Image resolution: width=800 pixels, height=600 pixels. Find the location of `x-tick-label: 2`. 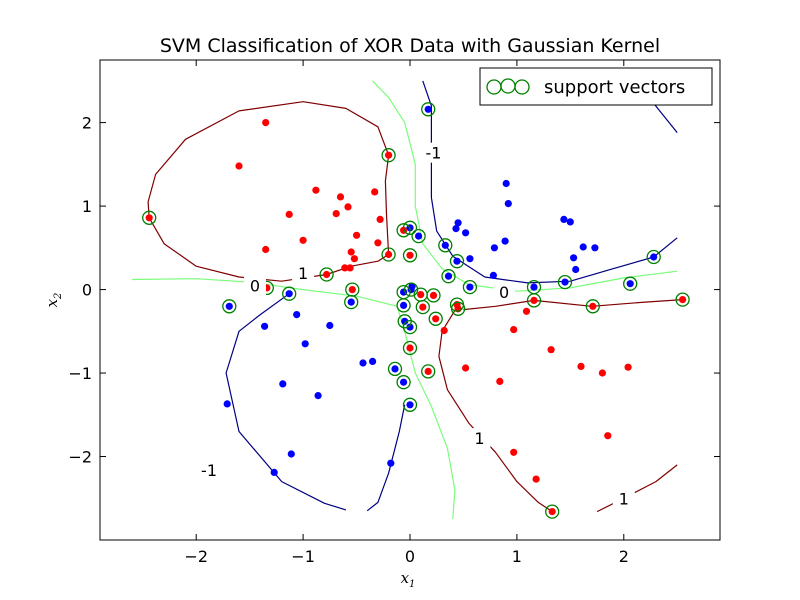

x-tick-label: 2 is located at coordinates (624, 556).